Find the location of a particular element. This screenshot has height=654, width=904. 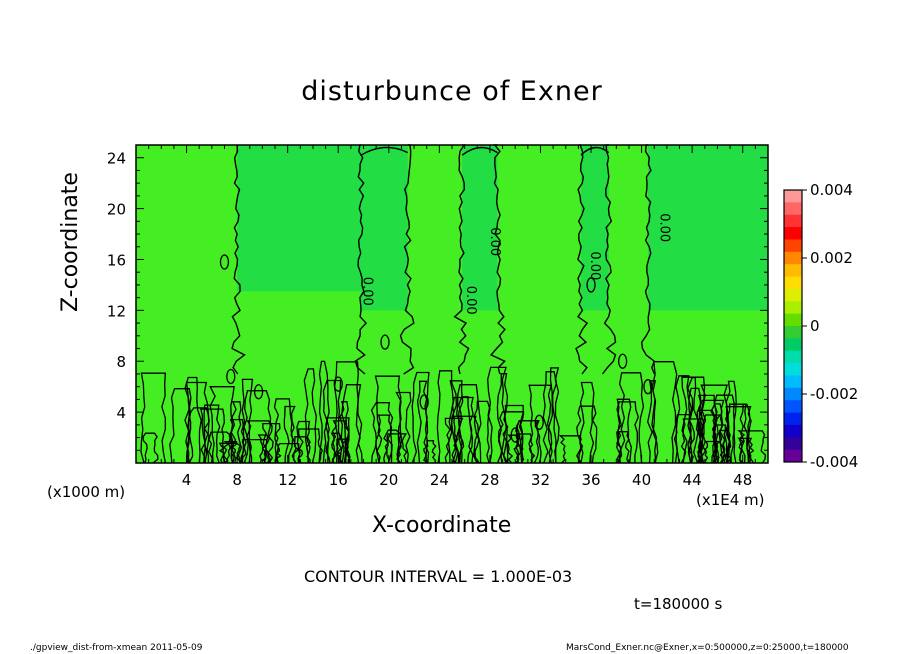

time-note: t=180000 s is located at coordinates (678, 604).